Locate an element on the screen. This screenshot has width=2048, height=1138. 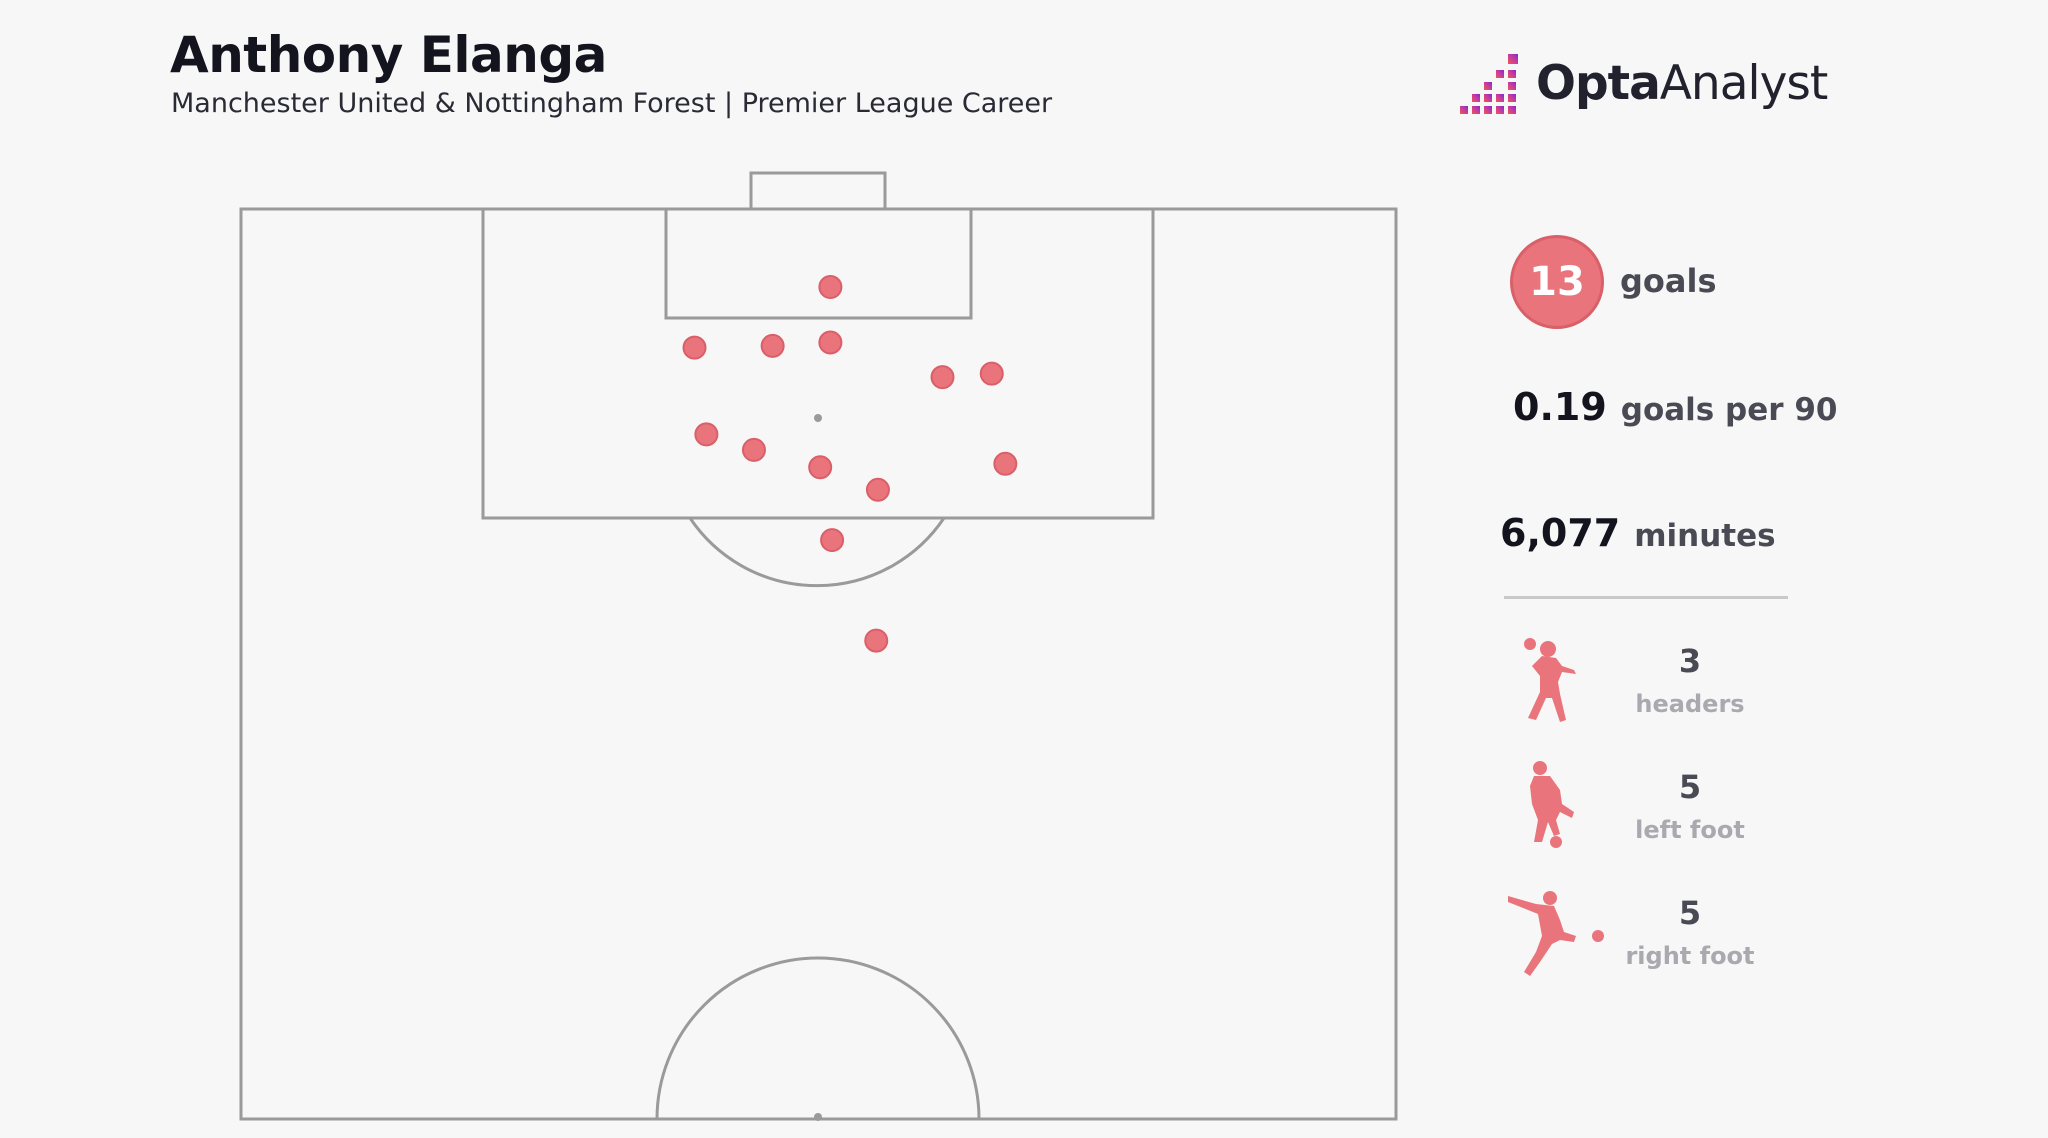
centre-spot is located at coordinates (818, 1117).